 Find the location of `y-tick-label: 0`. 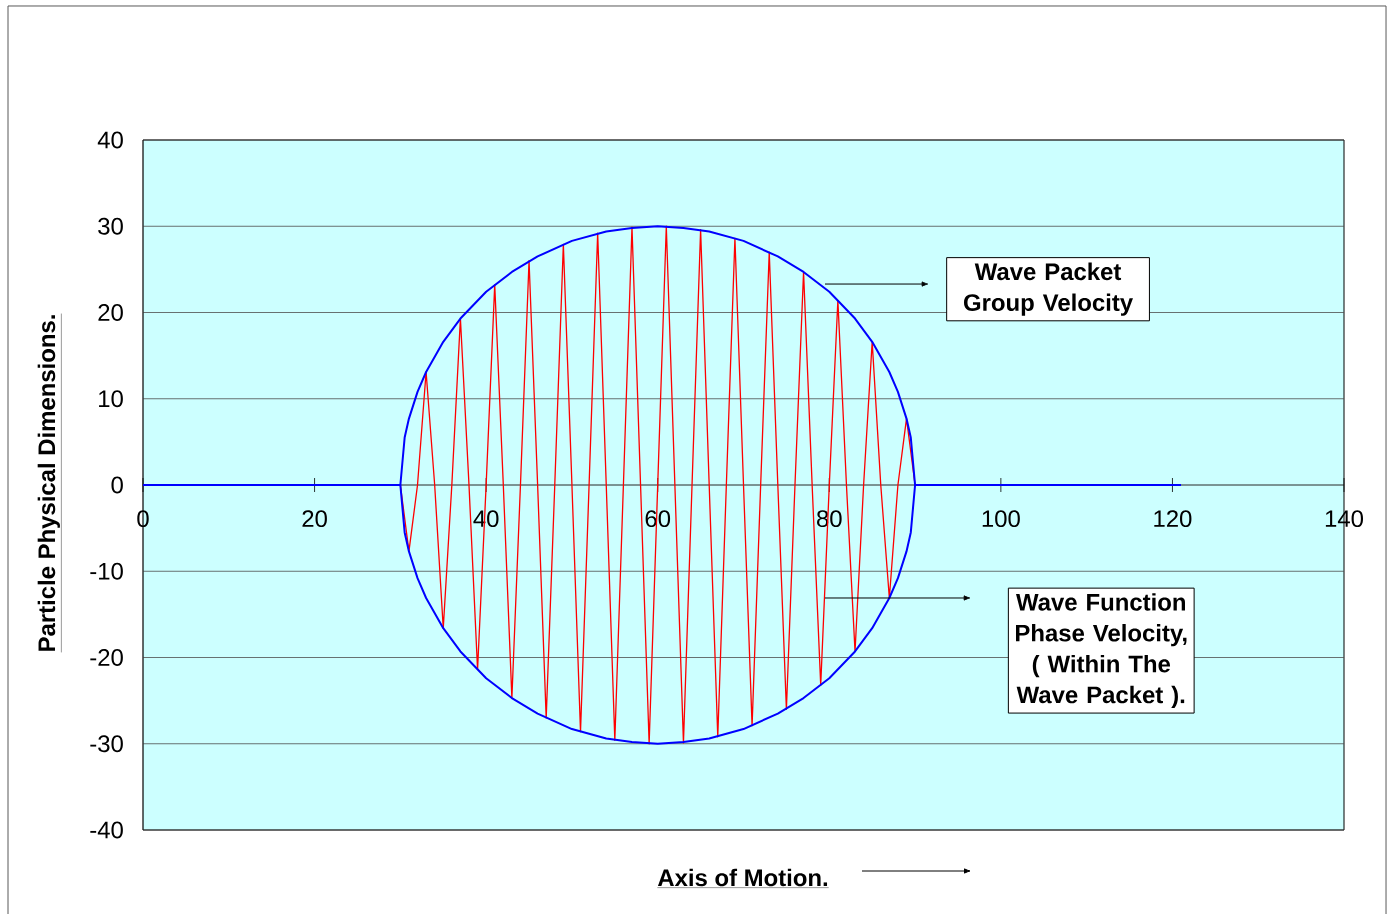

y-tick-label: 0 is located at coordinates (117, 485).